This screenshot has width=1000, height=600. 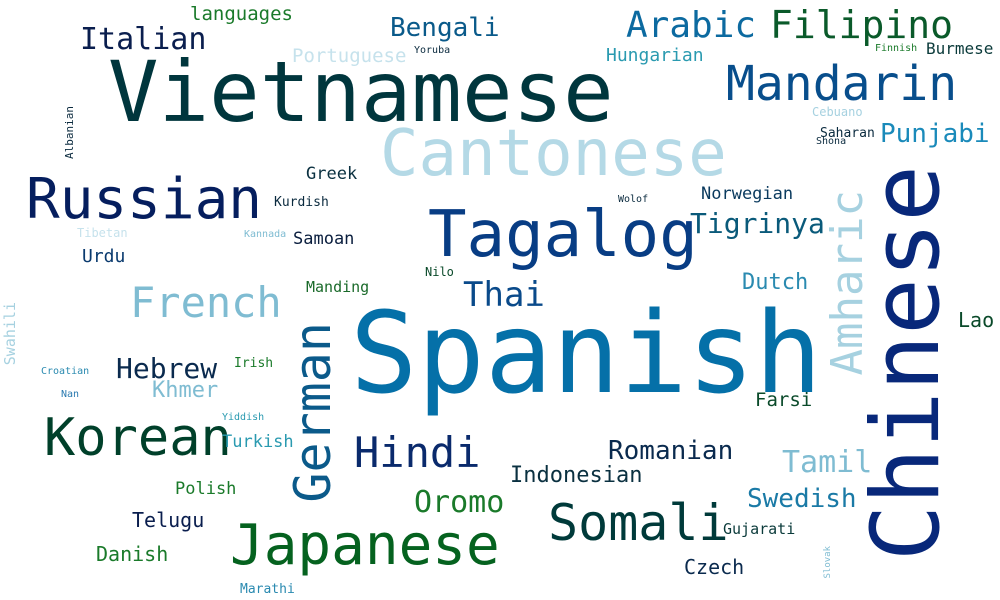 I want to click on word-telugu: Telugu, so click(x=168, y=520).